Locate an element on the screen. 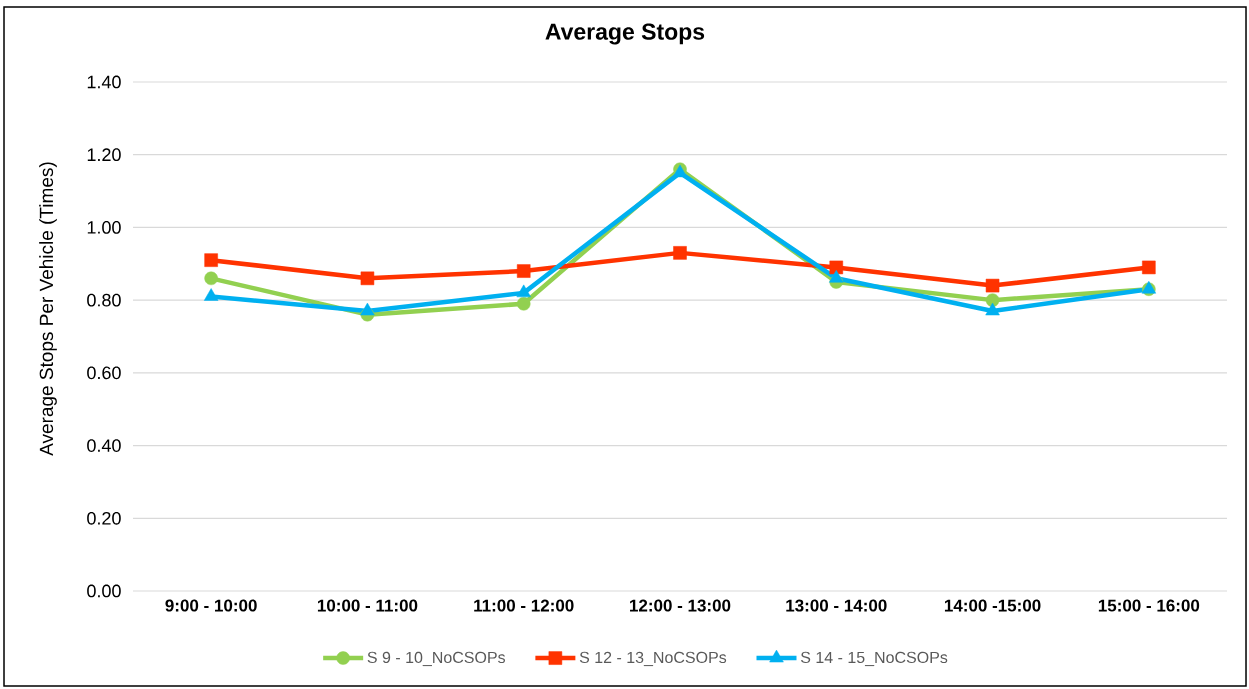 This screenshot has height=689, width=1249. y-tick-label: 0.80 is located at coordinates (104, 300).